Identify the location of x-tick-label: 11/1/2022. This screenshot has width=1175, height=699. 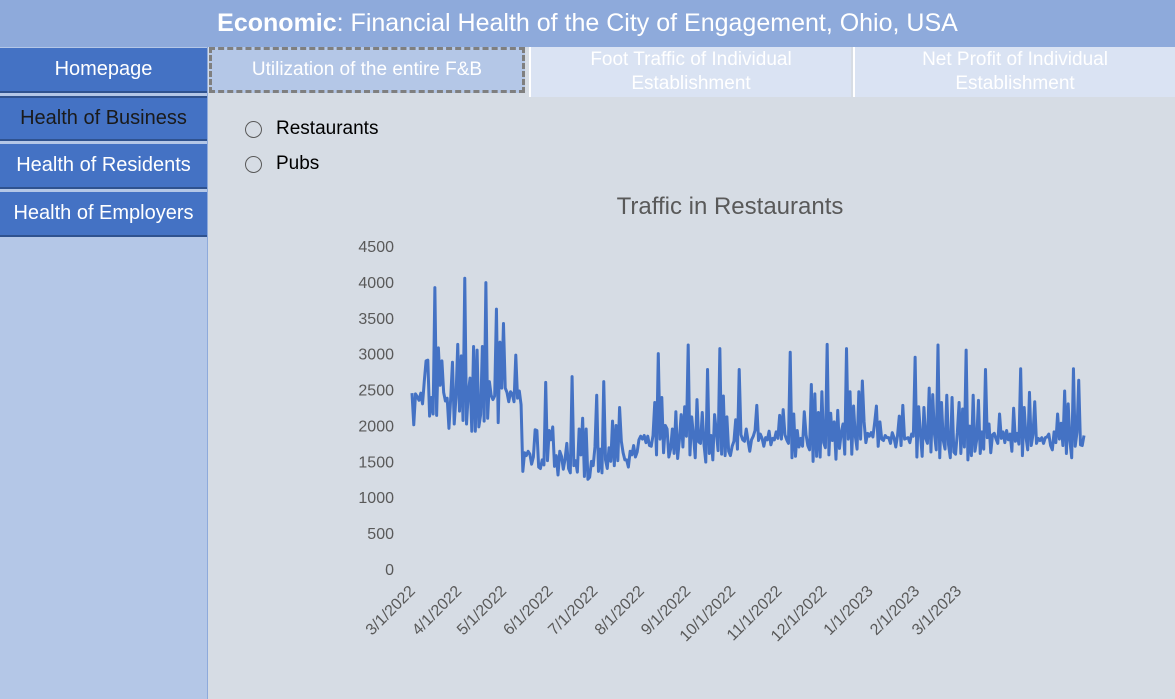
(755, 614).